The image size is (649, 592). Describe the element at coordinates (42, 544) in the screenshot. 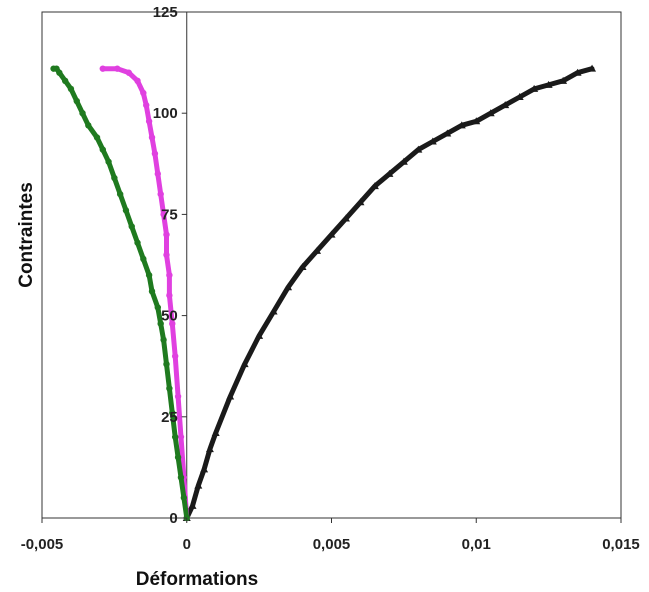

I see `x-tick-label: -0,005` at that location.